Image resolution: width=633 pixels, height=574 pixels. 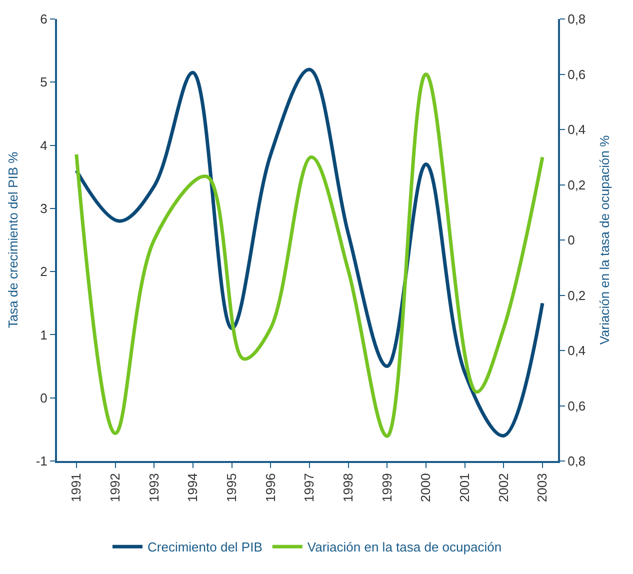 What do you see at coordinates (44, 145) in the screenshot?
I see `y-tick-label: 4` at bounding box center [44, 145].